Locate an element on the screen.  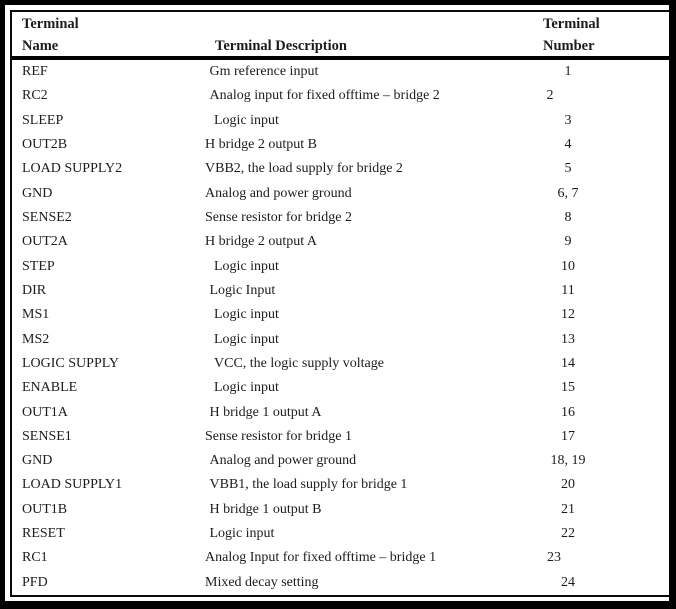
terminal-name-cell: STEP is located at coordinates (38, 266).